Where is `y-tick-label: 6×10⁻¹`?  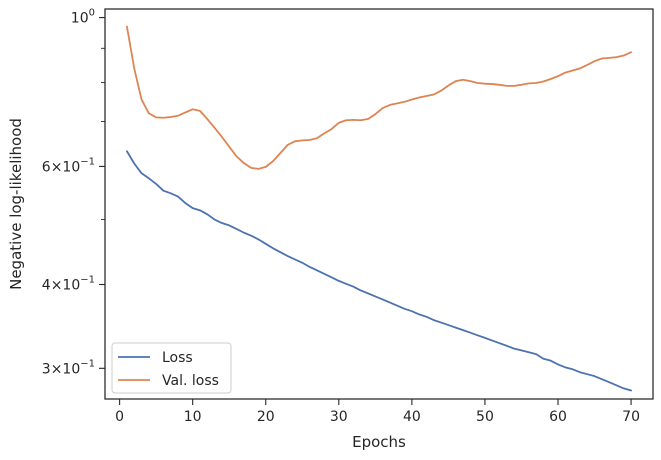 y-tick-label: 6×10⁻¹ is located at coordinates (68, 165).